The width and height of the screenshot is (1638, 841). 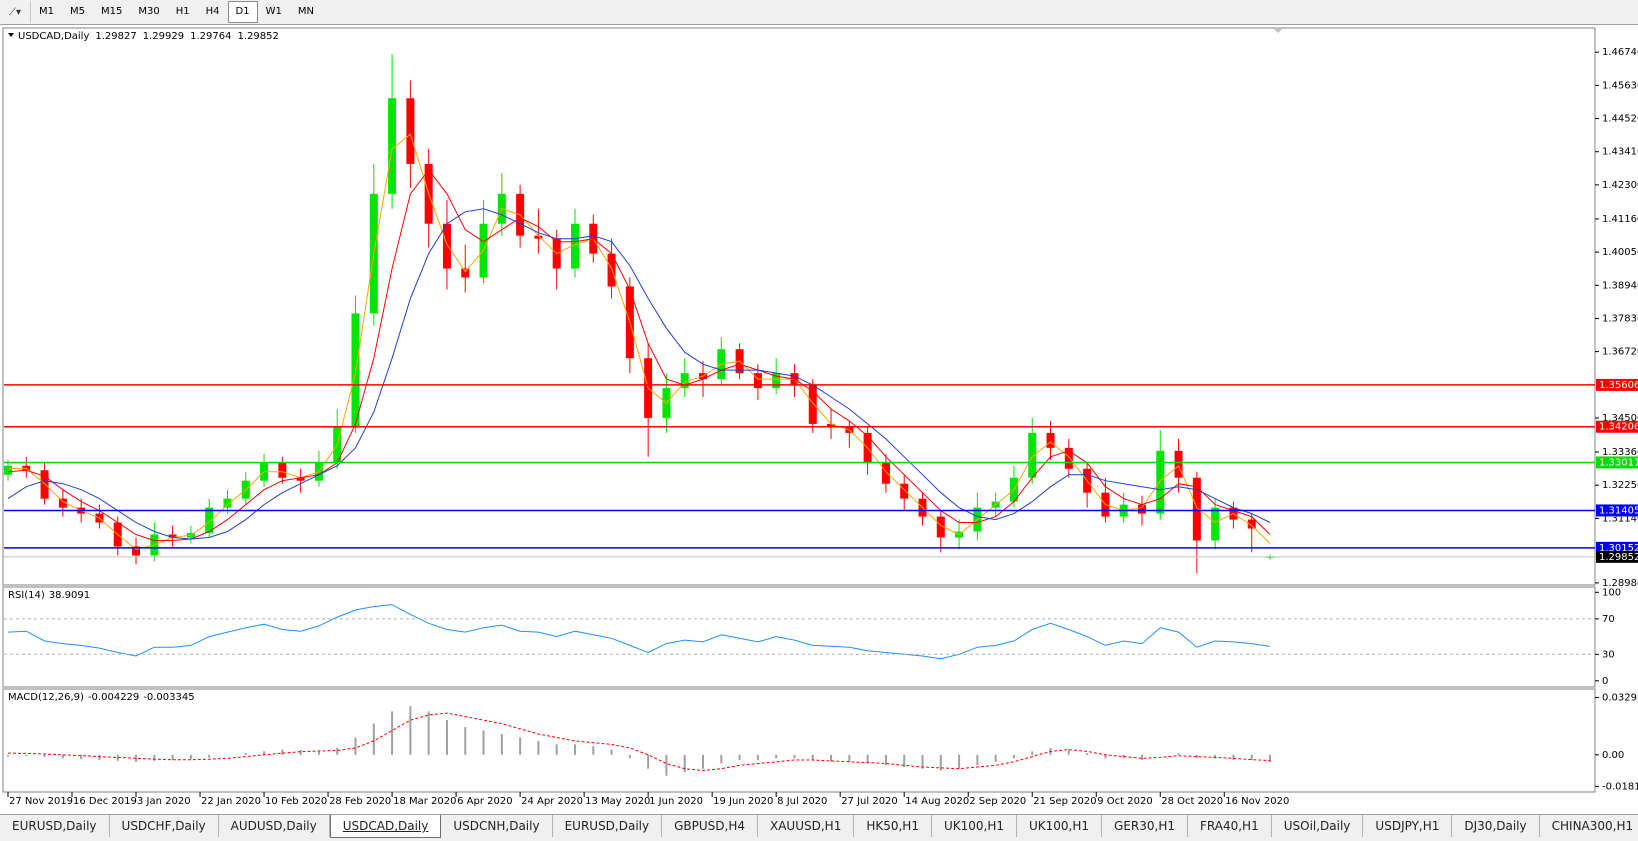 What do you see at coordinates (77, 11) in the screenshot?
I see `timeframe-button: M5` at bounding box center [77, 11].